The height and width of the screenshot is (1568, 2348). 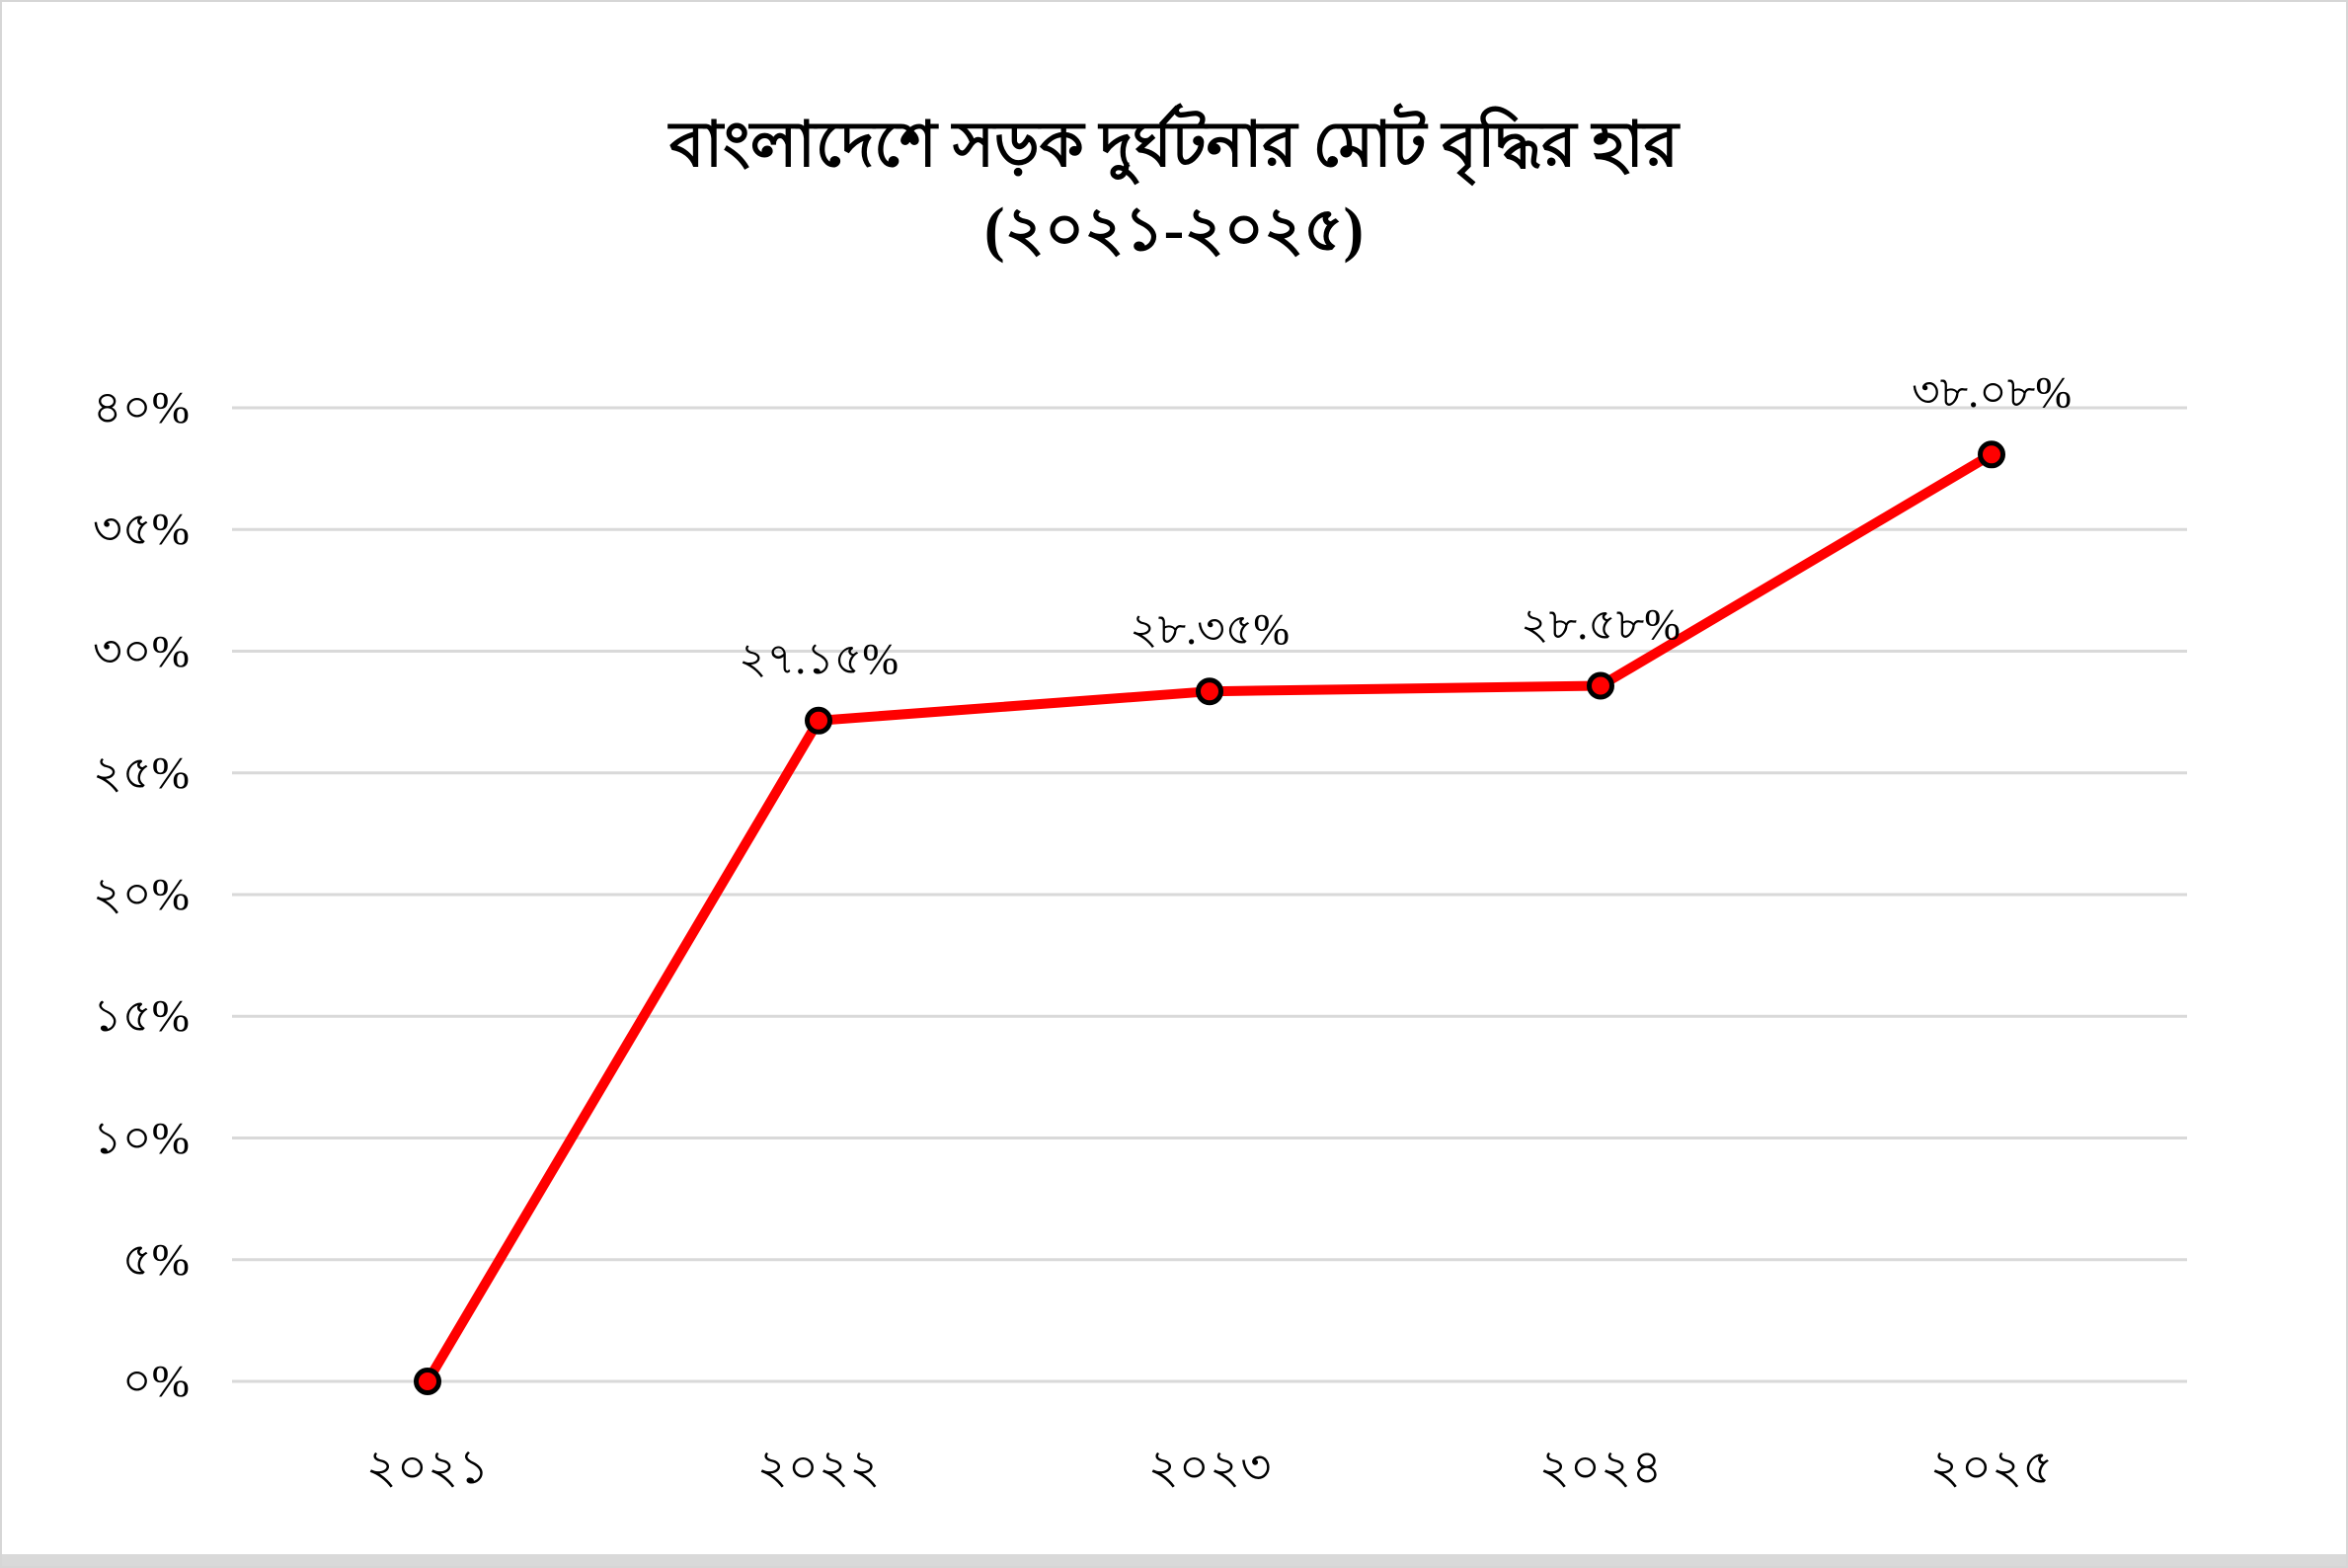 What do you see at coordinates (1601, 624) in the screenshot?
I see `data-label-২০২৪: ২৮.৫৮%` at bounding box center [1601, 624].